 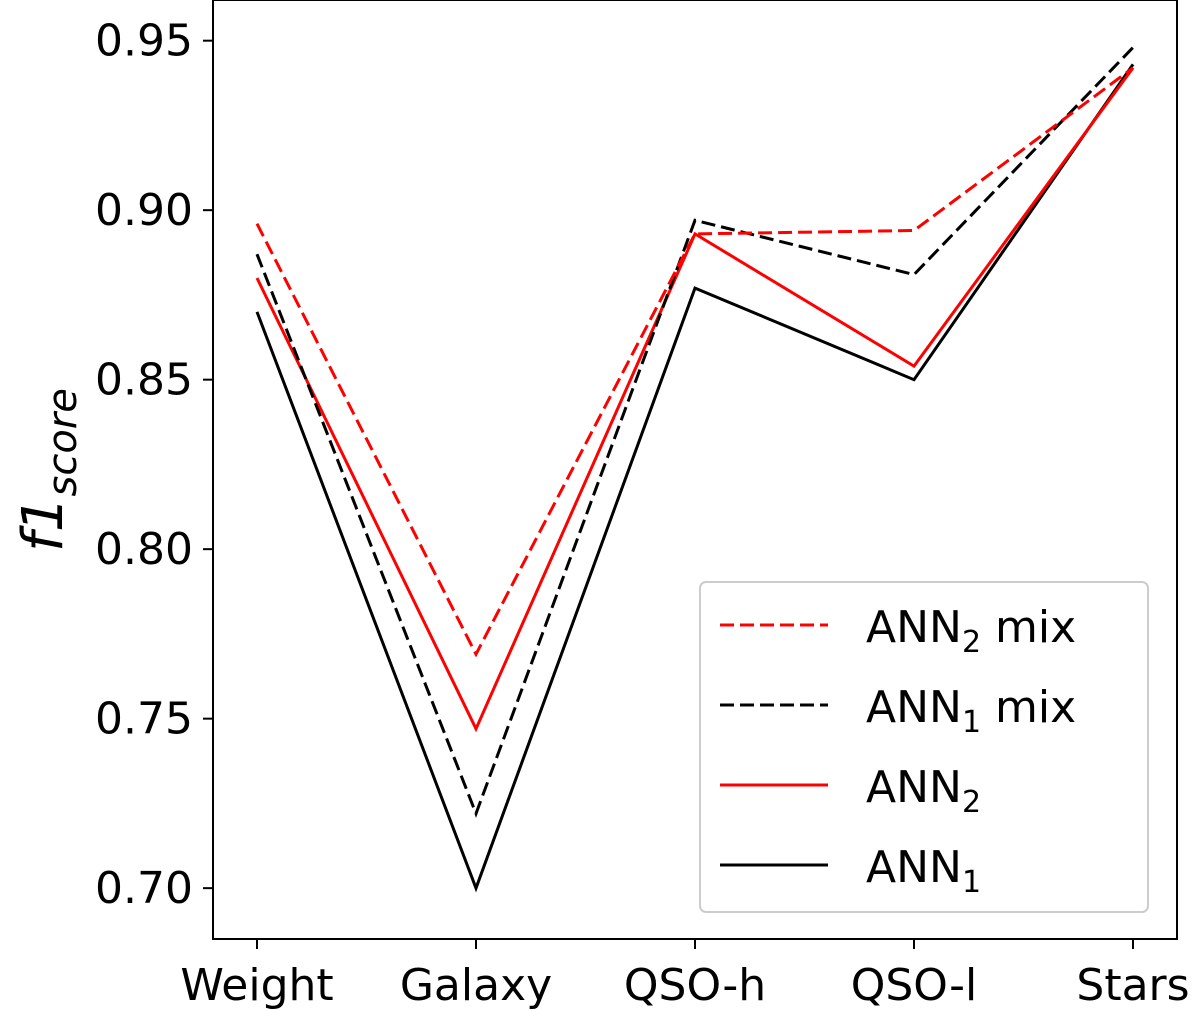 I want to click on x-axis: Weight Galaxy QSO-h QSO-l Stars, so click(x=685, y=975).